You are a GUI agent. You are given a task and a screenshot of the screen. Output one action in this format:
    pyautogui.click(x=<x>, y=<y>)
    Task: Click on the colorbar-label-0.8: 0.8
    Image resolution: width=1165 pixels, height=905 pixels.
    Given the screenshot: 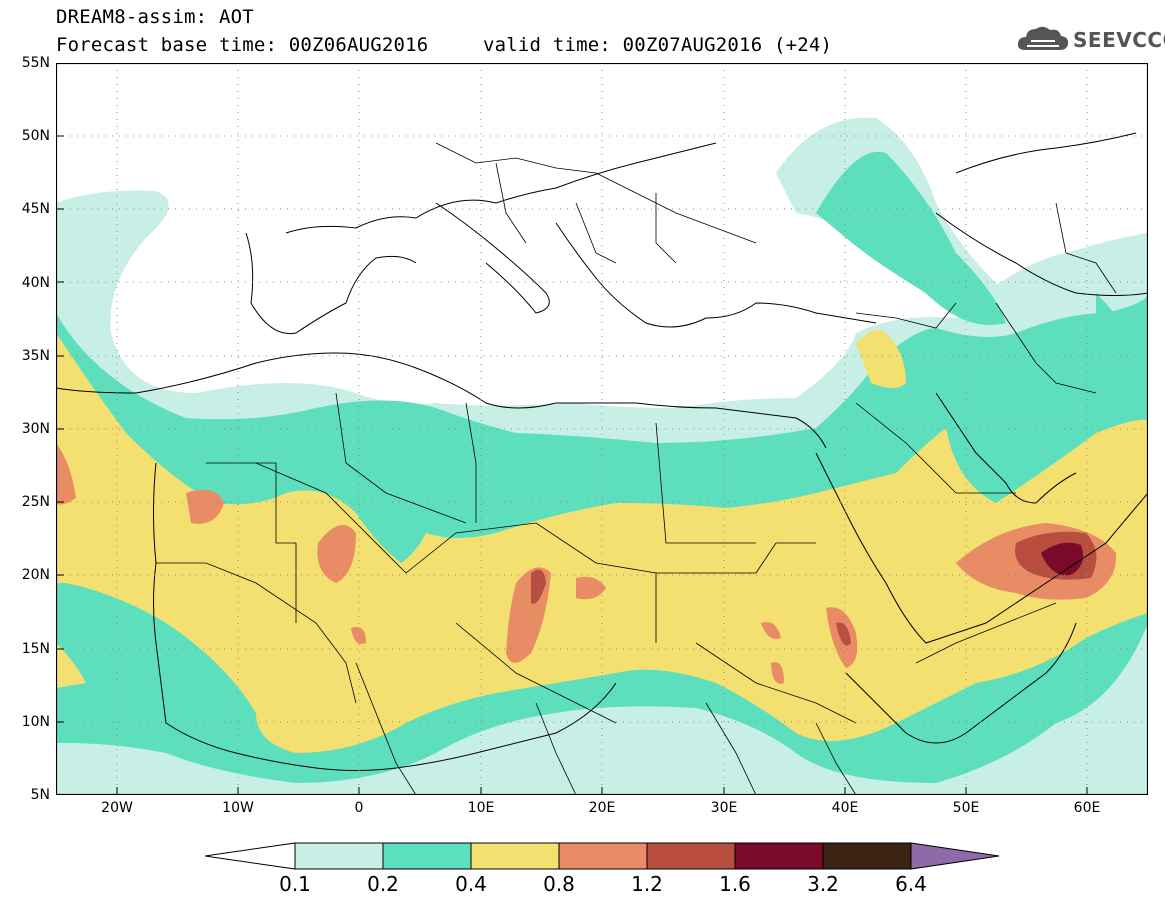 What is the action you would take?
    pyautogui.click(x=559, y=884)
    